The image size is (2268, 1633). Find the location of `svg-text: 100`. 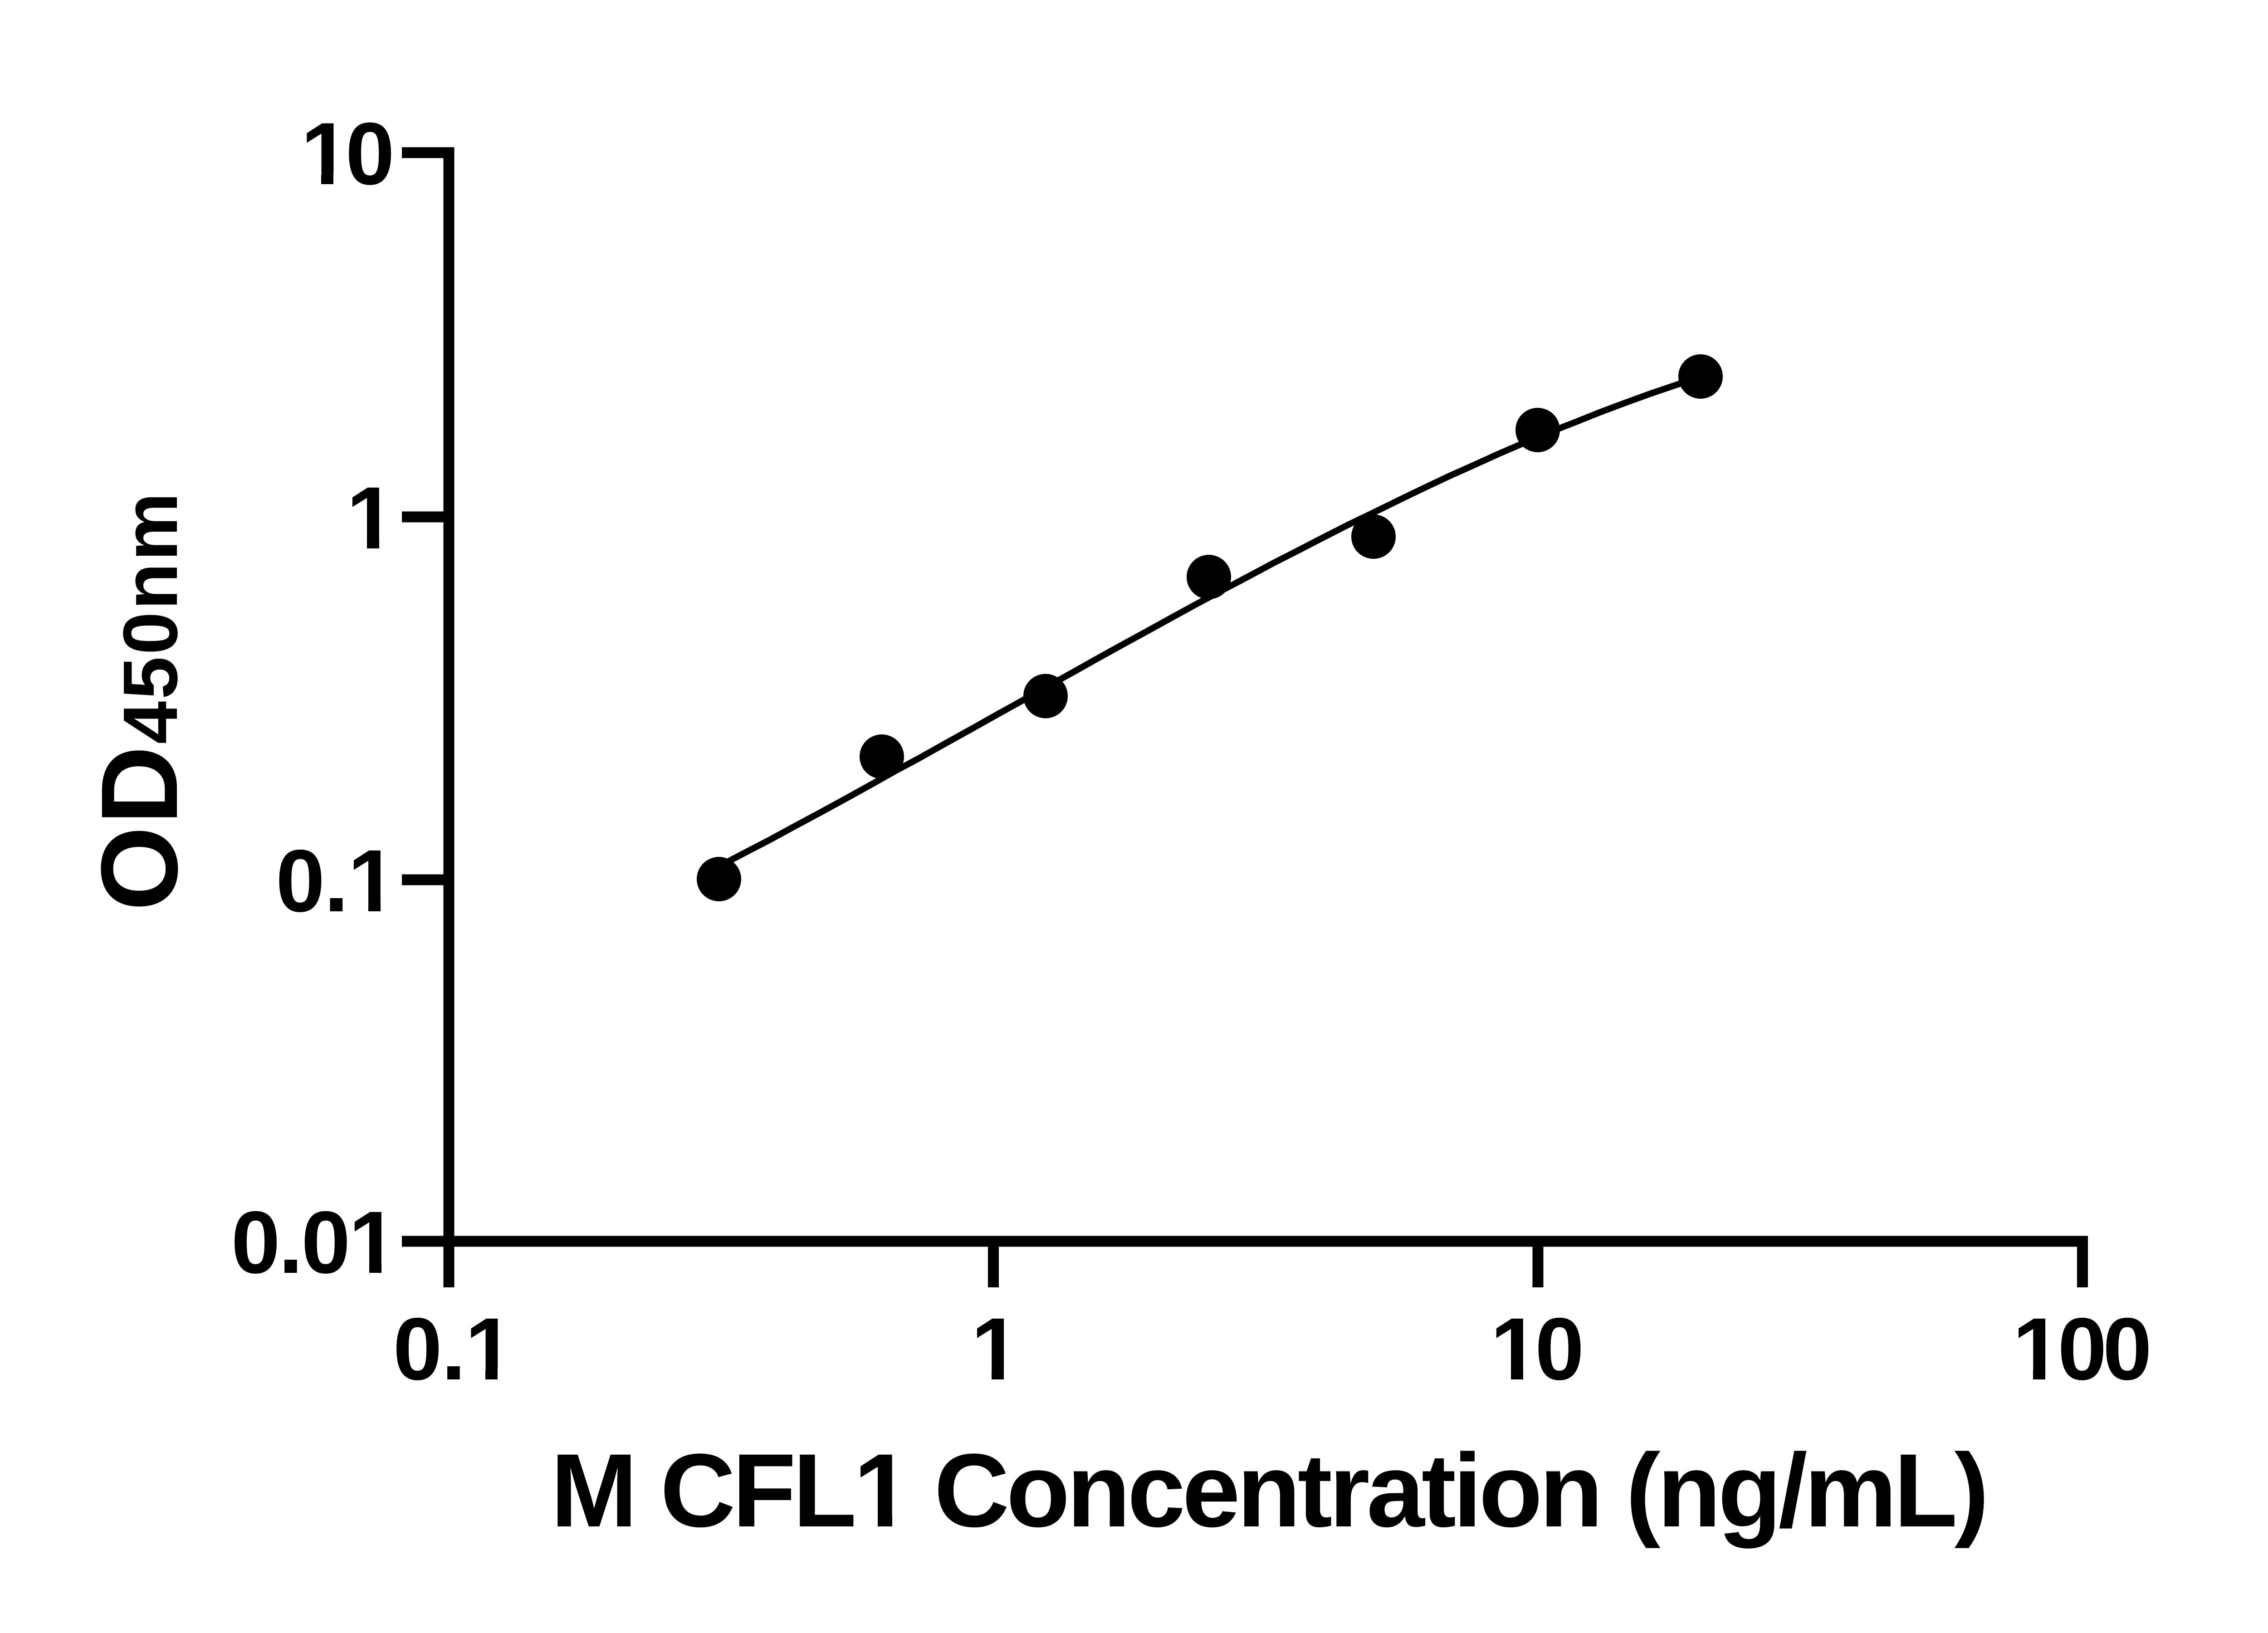

svg-text: 100 is located at coordinates (2081, 1349).